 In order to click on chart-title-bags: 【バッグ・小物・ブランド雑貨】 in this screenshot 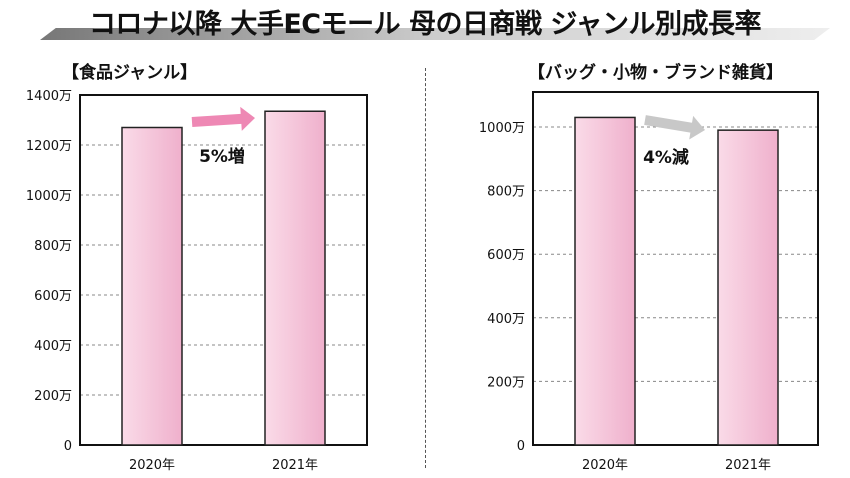, I will do `click(655, 73)`.